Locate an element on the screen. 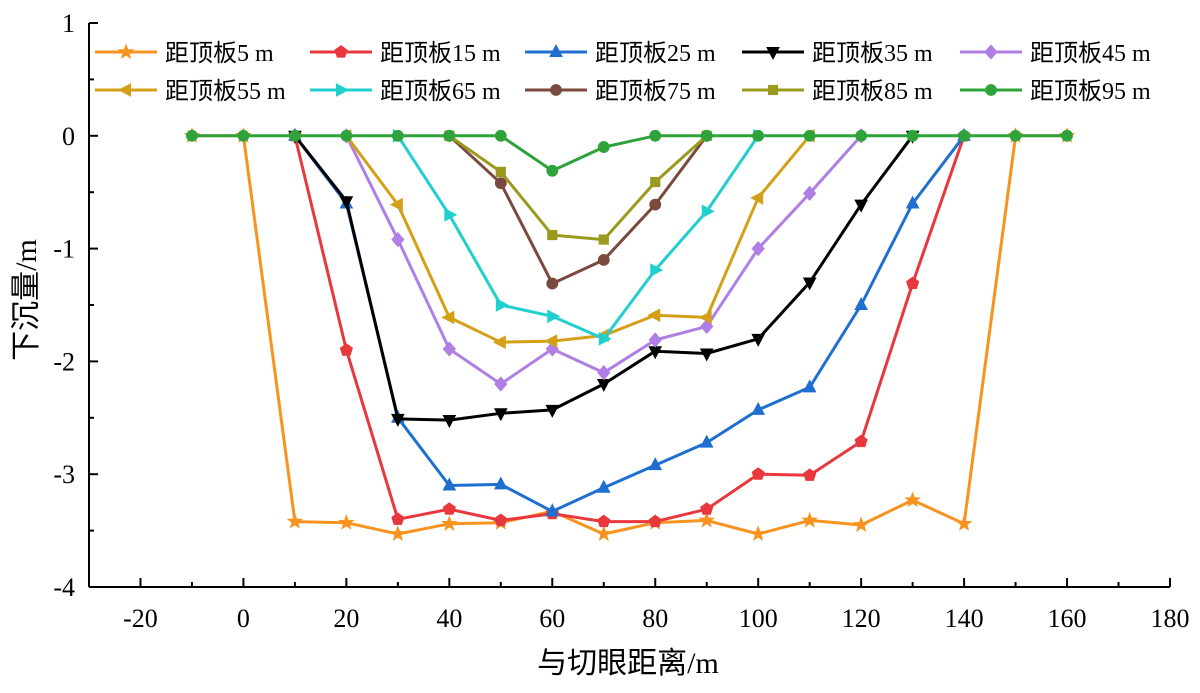  legend-item-2: 距顶板15 m is located at coordinates (405, 53).